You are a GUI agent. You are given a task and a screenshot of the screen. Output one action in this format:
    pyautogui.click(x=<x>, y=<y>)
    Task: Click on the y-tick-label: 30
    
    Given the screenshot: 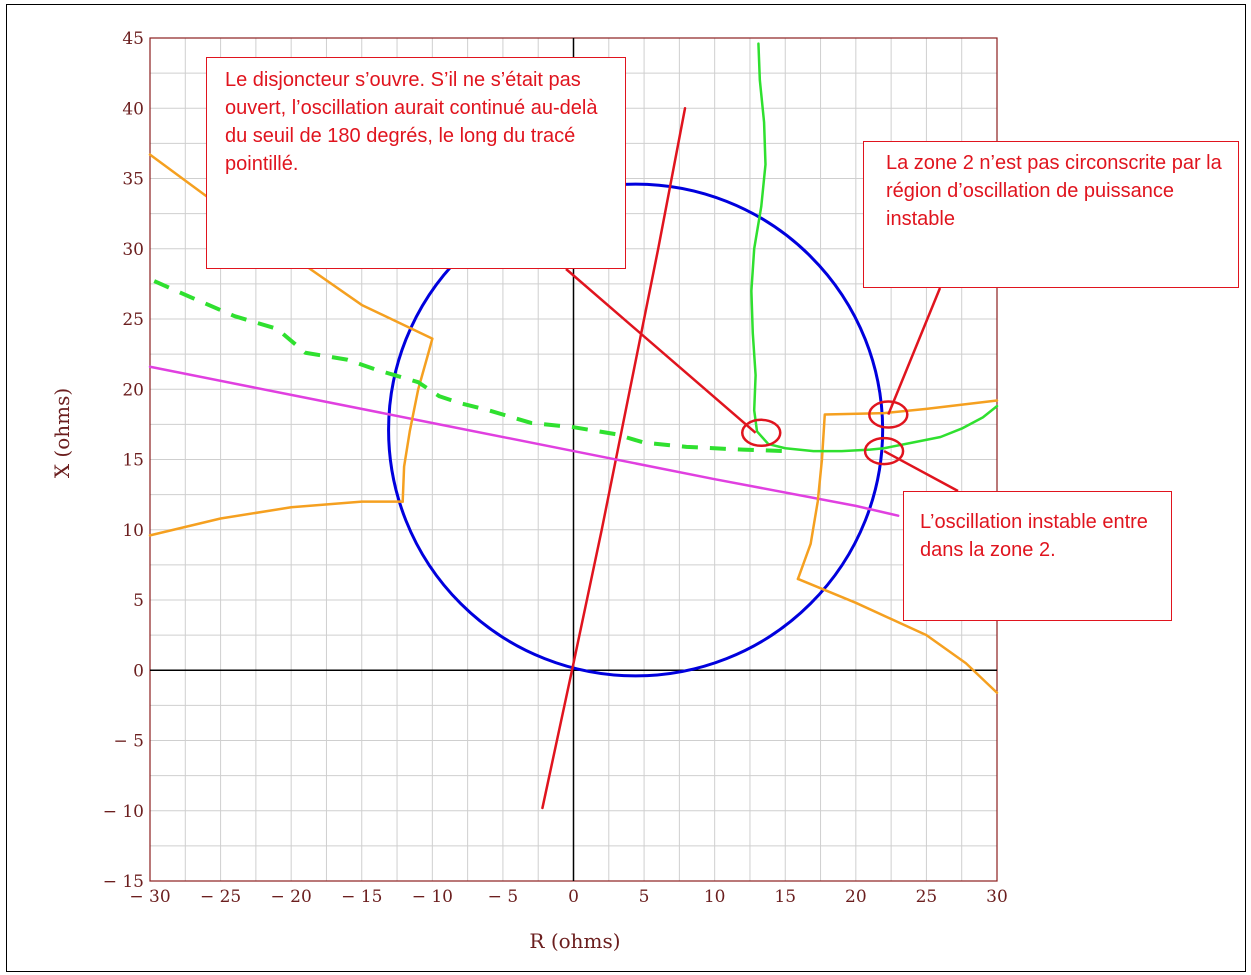 What is the action you would take?
    pyautogui.click(x=133, y=250)
    